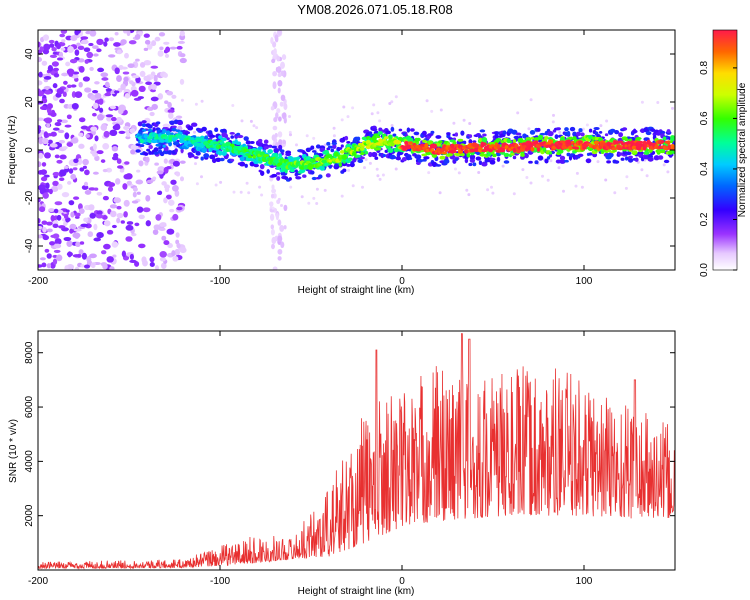 The height and width of the screenshot is (600, 750). I want to click on spectrogram-x-label: Height of straight line (km), so click(356, 290).